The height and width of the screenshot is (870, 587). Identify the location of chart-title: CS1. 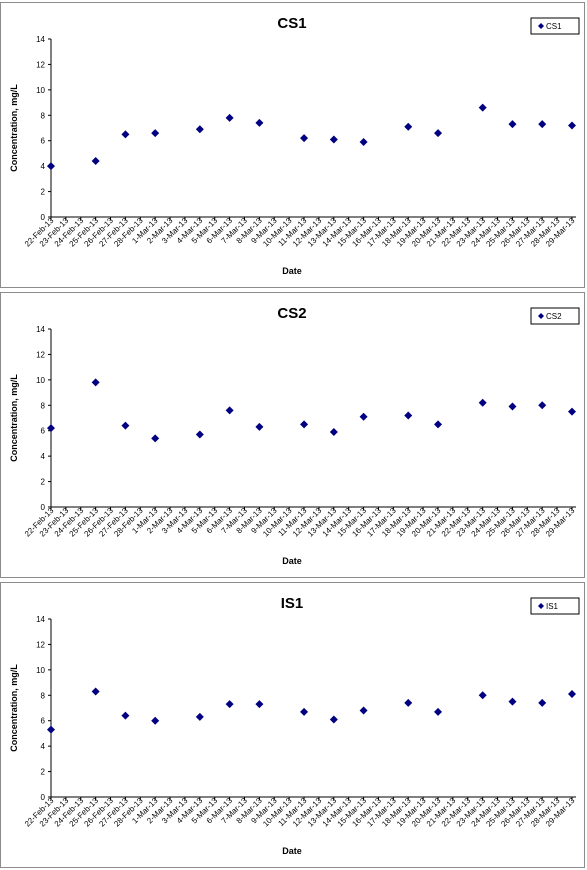
(291, 23).